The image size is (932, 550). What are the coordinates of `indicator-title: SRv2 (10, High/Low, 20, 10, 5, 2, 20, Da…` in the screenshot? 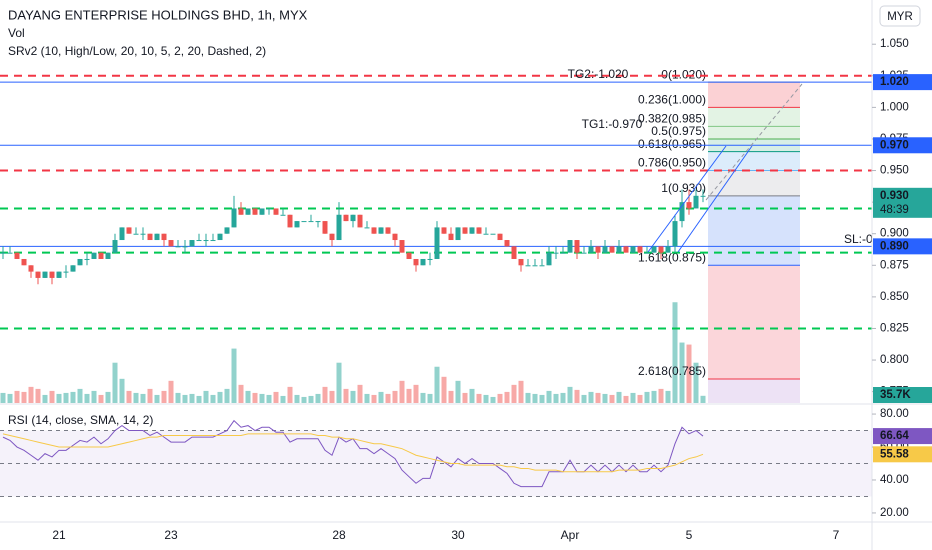 It's located at (137, 51).